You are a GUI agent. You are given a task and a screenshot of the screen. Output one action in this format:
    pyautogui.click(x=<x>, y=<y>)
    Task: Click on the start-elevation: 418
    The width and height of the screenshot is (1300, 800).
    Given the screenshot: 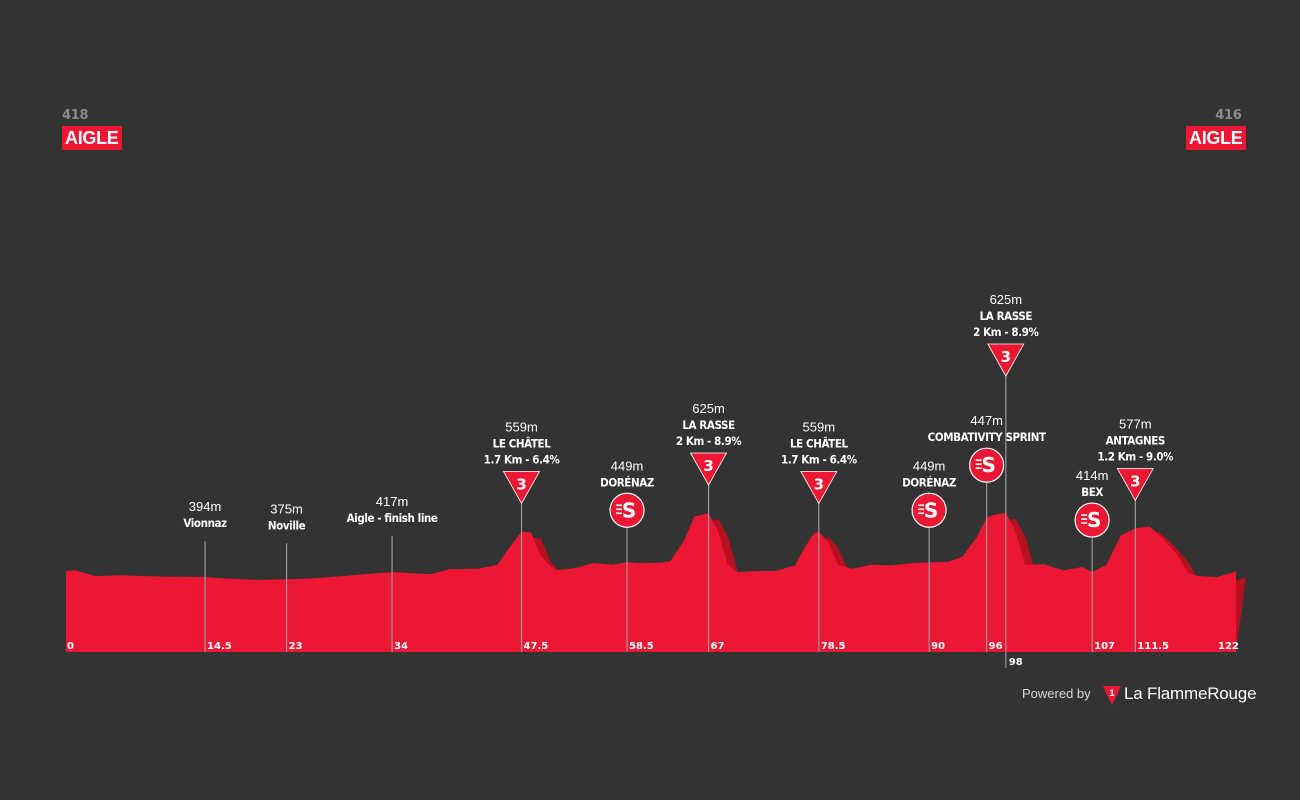 What is the action you would take?
    pyautogui.click(x=75, y=115)
    